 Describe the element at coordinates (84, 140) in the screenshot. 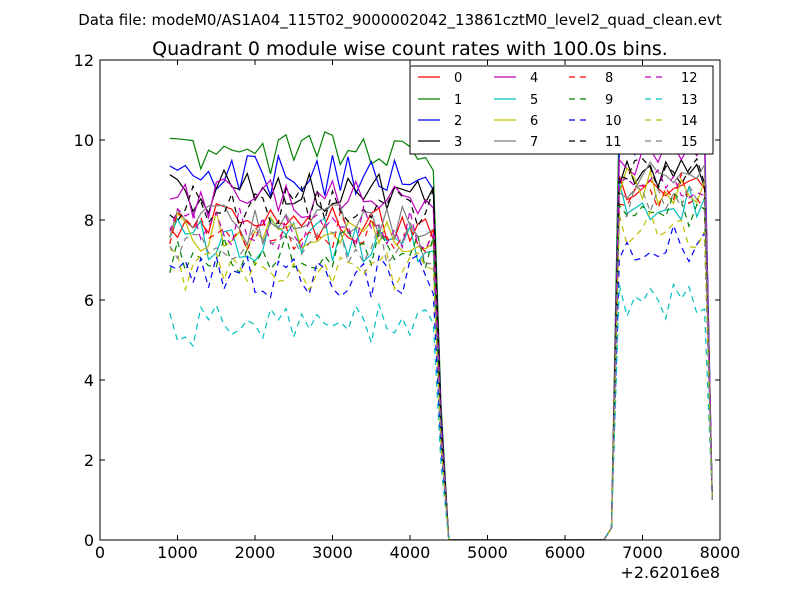

I see `y-tick-label: 10` at that location.